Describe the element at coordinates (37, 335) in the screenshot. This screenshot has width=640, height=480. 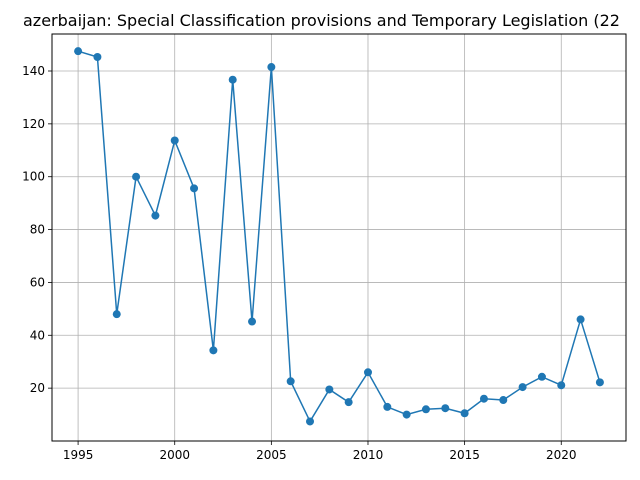
I see `y-tick-label: 40` at that location.